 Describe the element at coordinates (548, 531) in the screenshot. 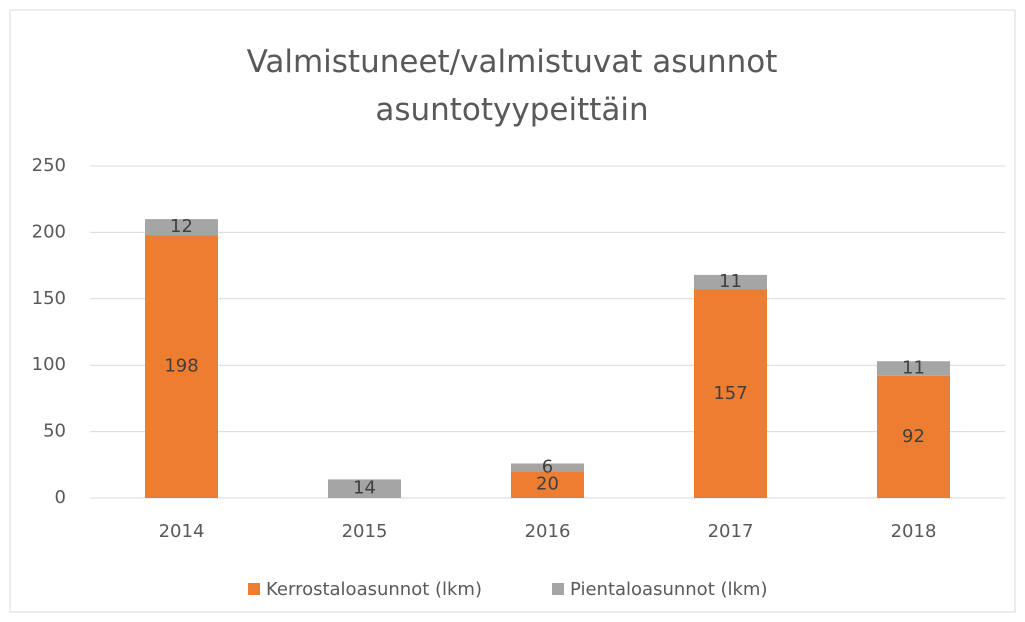

I see `x-tick-label: 2016` at that location.